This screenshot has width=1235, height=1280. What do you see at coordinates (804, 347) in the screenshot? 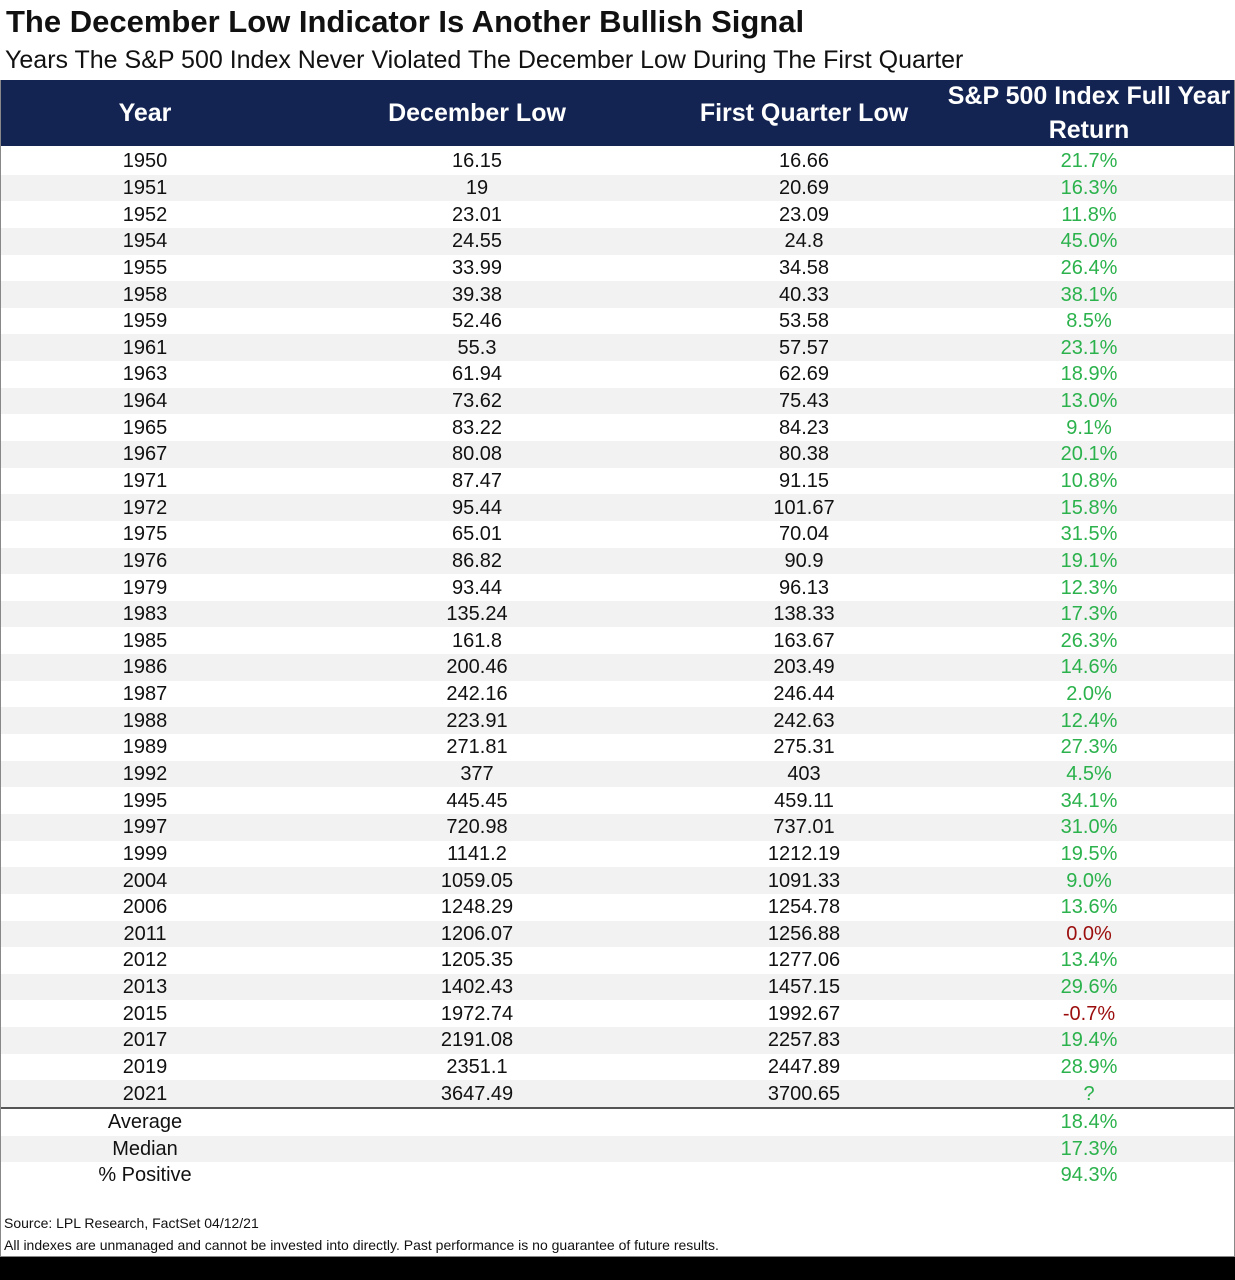
I see `cell: 57.57` at bounding box center [804, 347].